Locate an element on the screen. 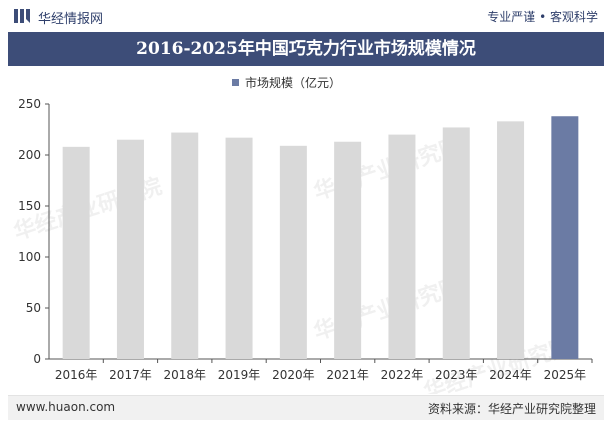 This screenshot has height=426, width=612. website-url: www.huaon.com is located at coordinates (66, 407).